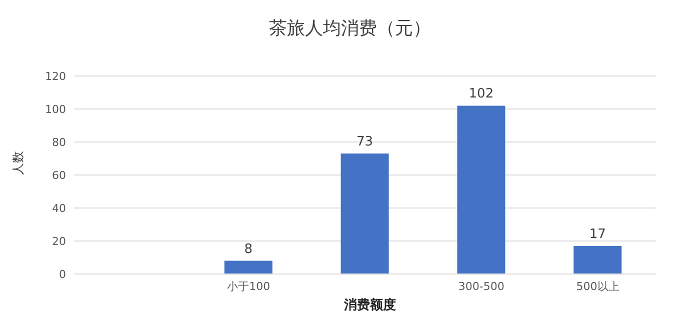 The image size is (700, 320). What do you see at coordinates (59, 241) in the screenshot?
I see `y-tick-label: 20` at bounding box center [59, 241].